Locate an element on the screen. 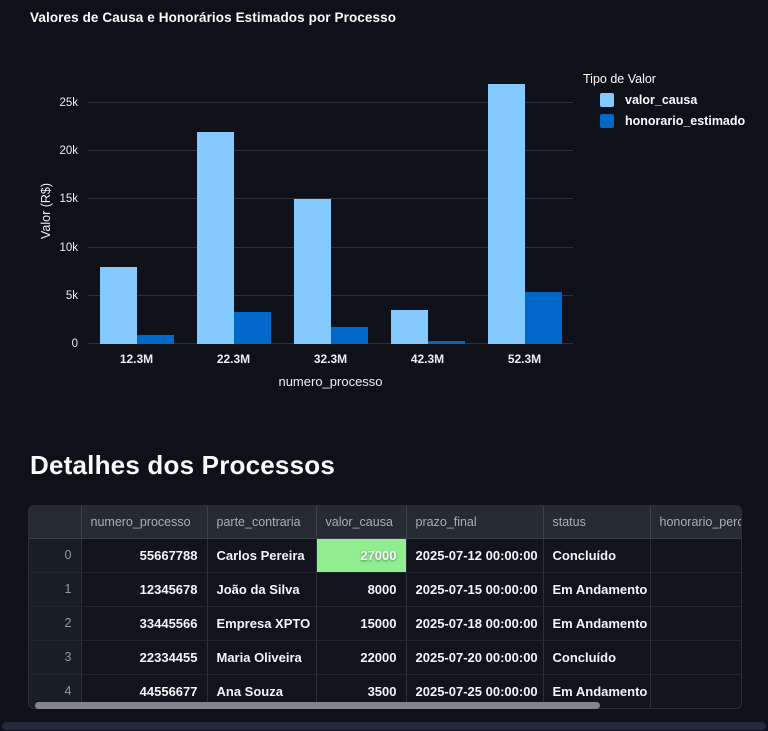 This screenshot has height=731, width=768. table-cell: Maria Oliveira is located at coordinates (262, 657).